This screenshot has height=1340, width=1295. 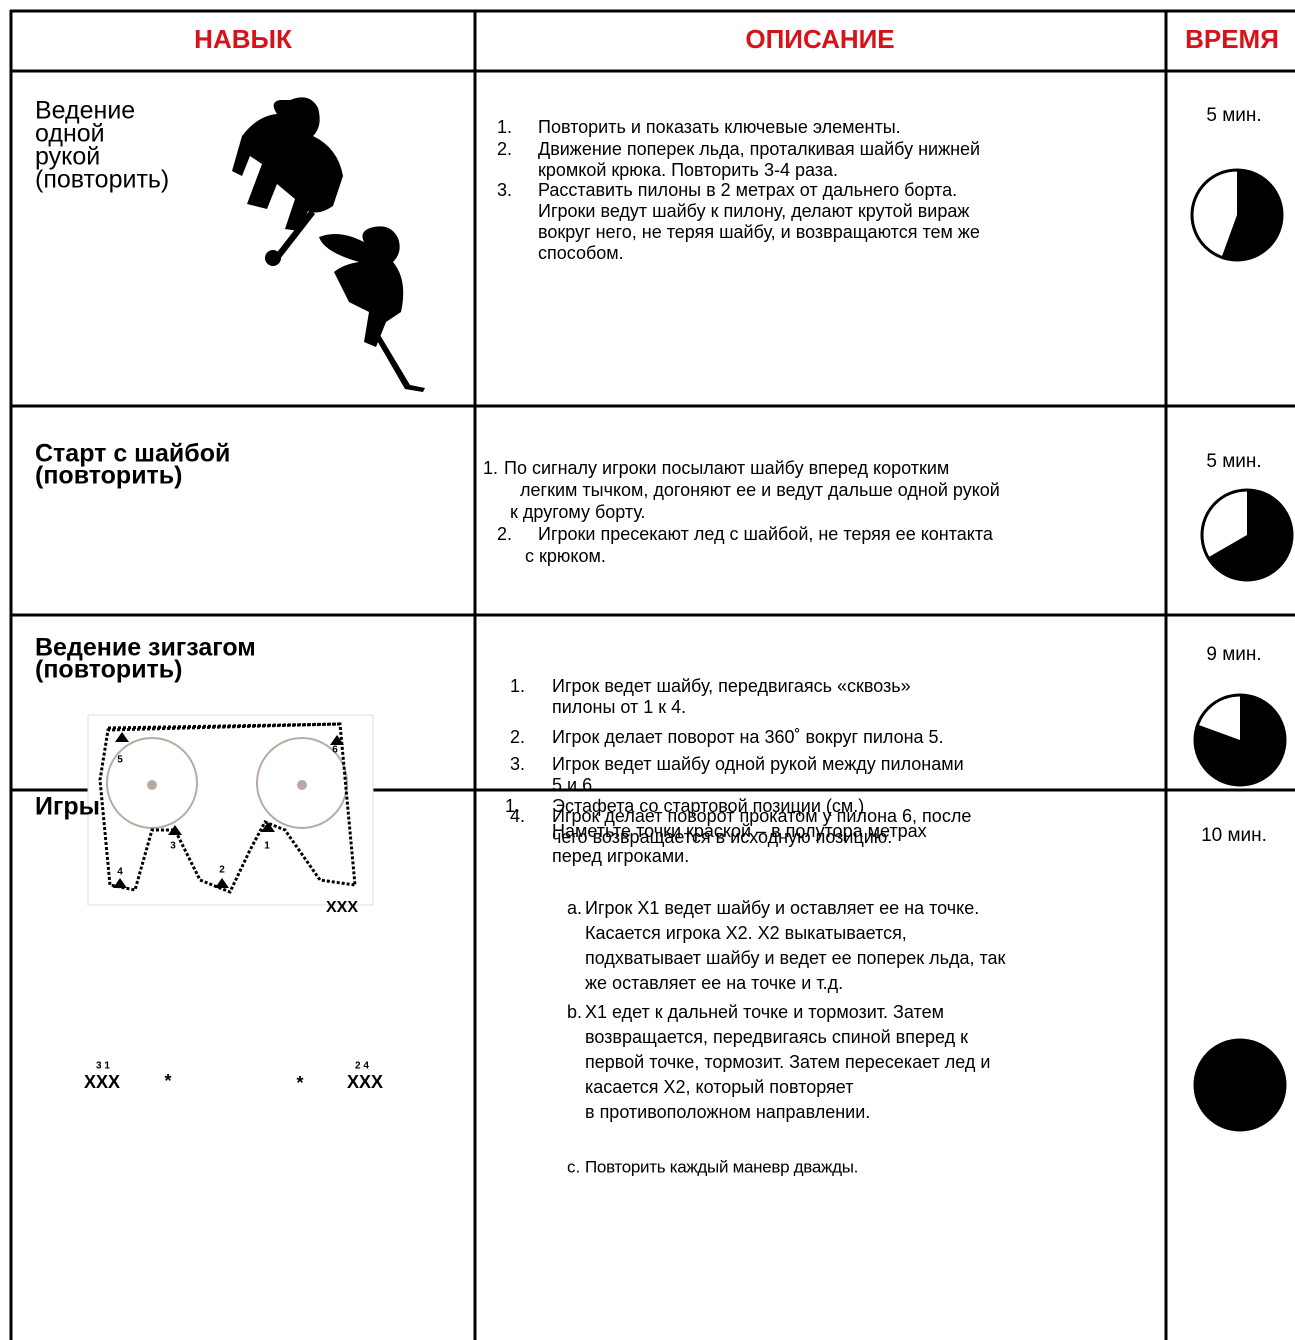 What do you see at coordinates (746, 933) in the screenshot?
I see `item-text: Касается игрока X2. X2 выкатывается,` at bounding box center [746, 933].